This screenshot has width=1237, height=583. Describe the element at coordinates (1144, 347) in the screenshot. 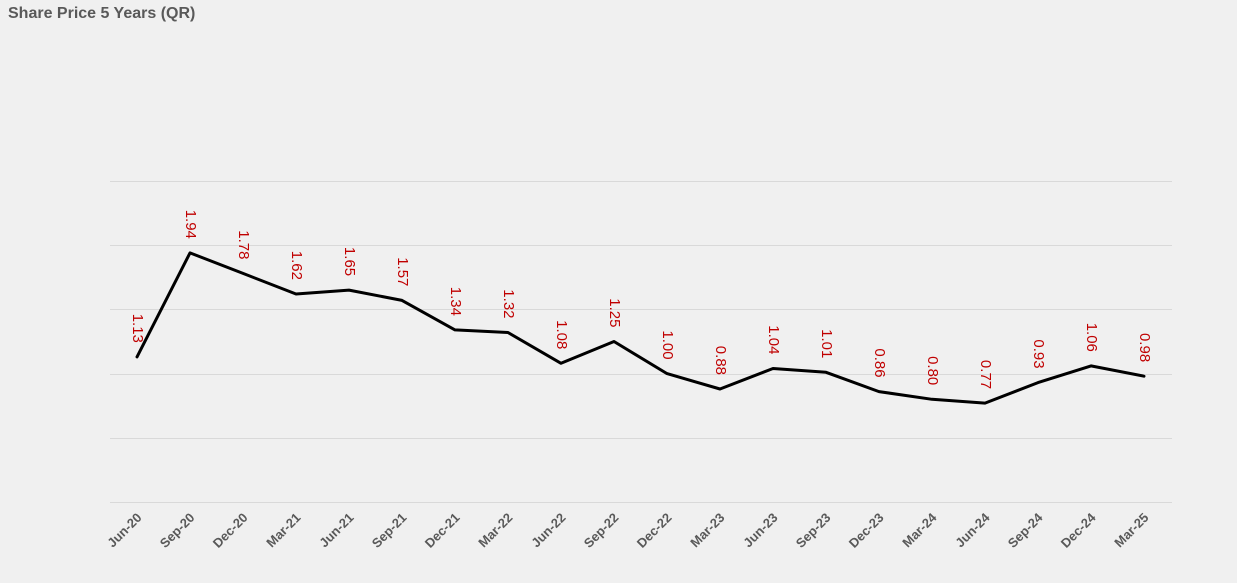

I see `data-label-19: 0.98` at that location.